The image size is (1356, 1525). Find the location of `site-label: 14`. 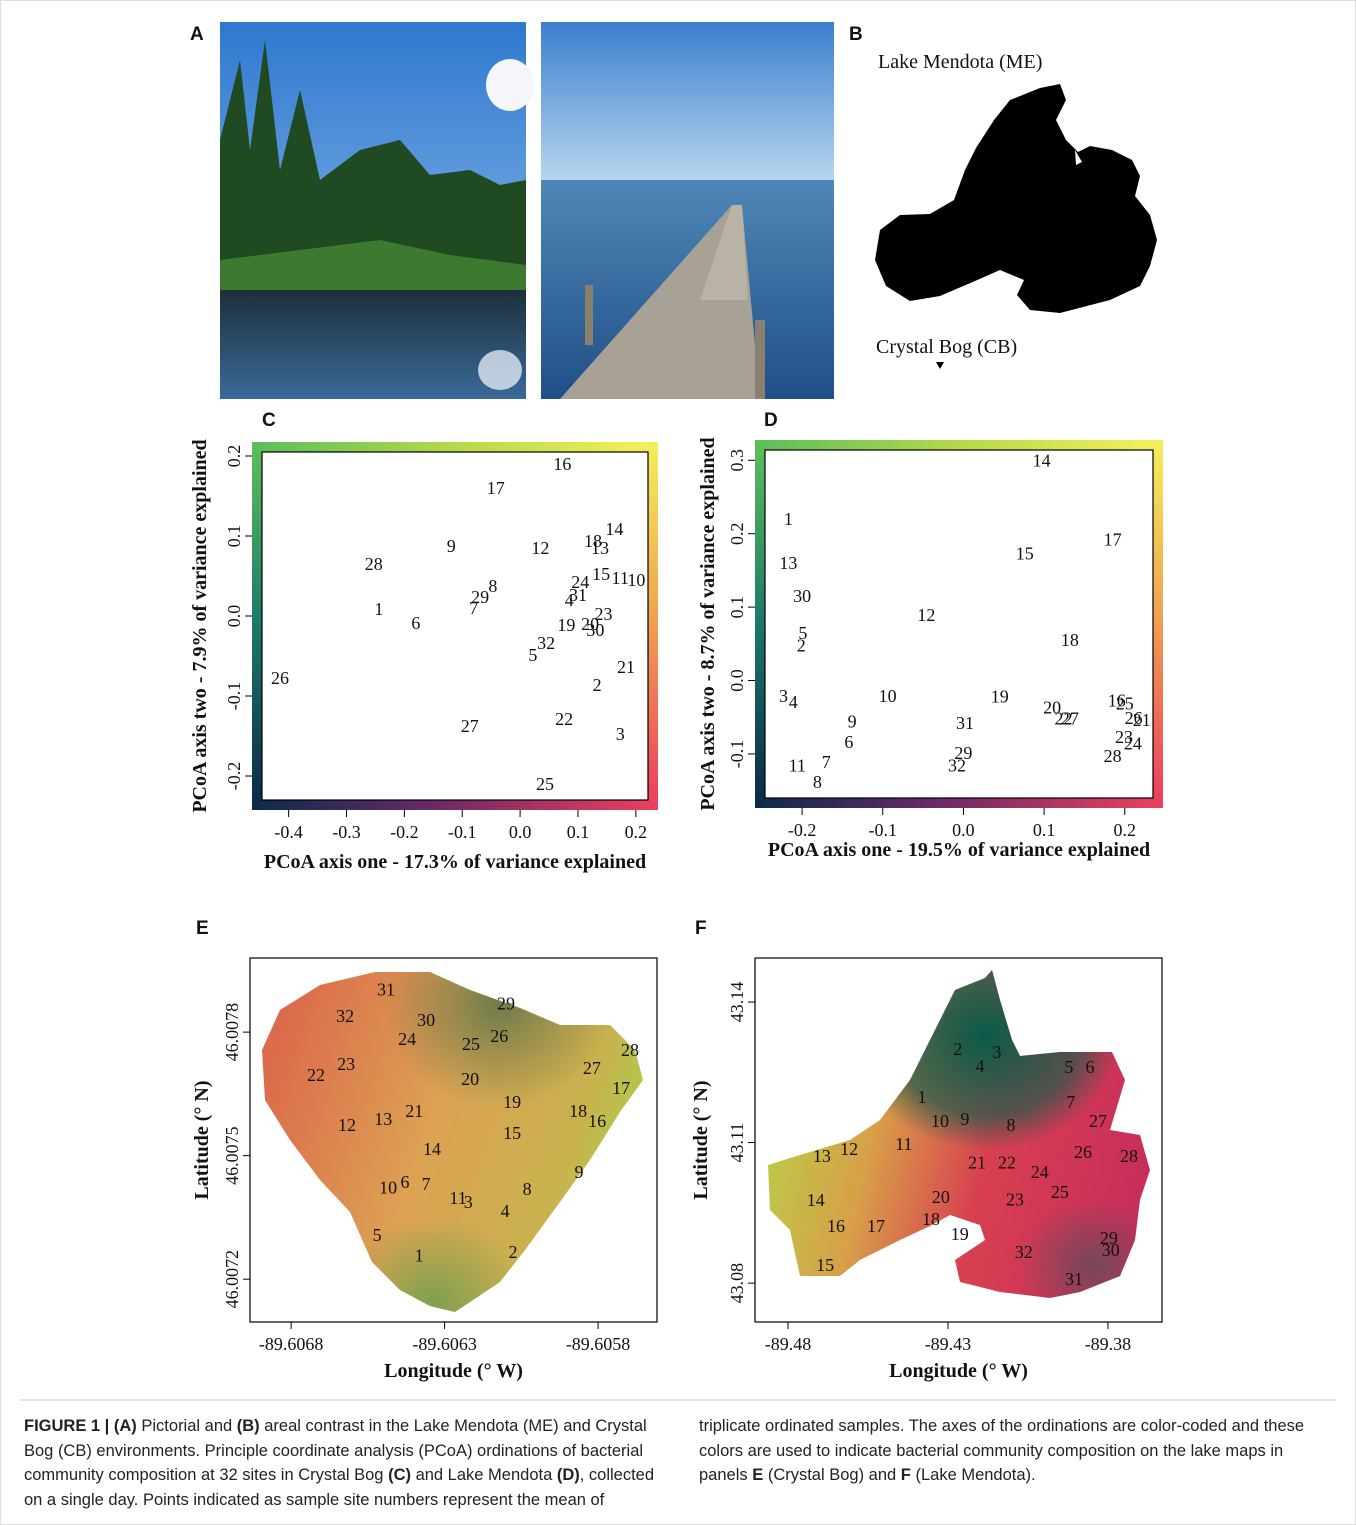

site-label: 14 is located at coordinates (614, 529).